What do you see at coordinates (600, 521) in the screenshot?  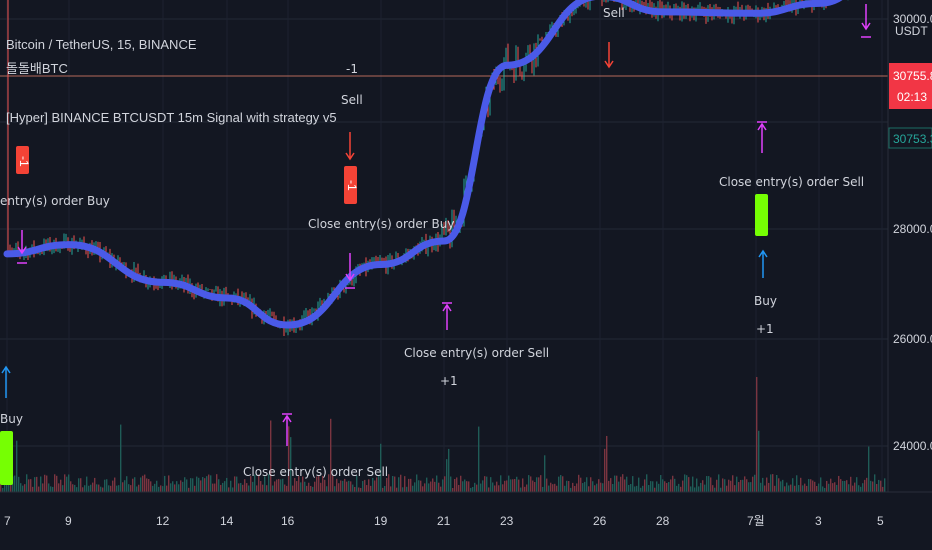 I see `date-tick: 26` at bounding box center [600, 521].